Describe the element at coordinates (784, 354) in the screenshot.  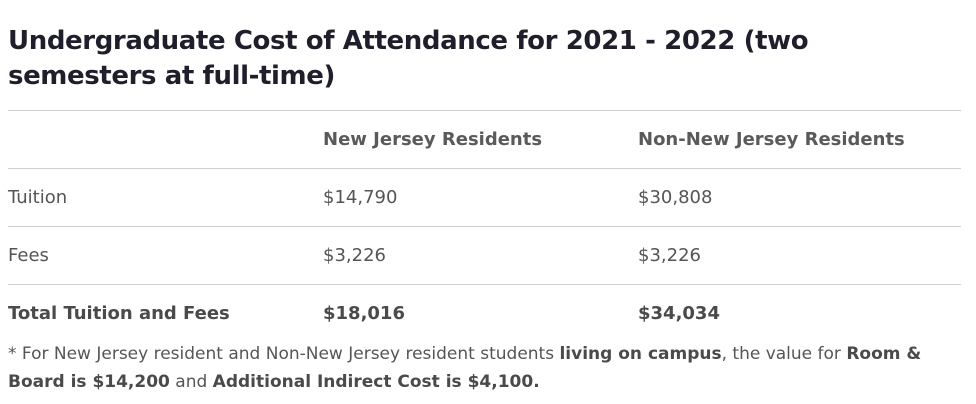
I see `footnote-text: , the value for` at that location.